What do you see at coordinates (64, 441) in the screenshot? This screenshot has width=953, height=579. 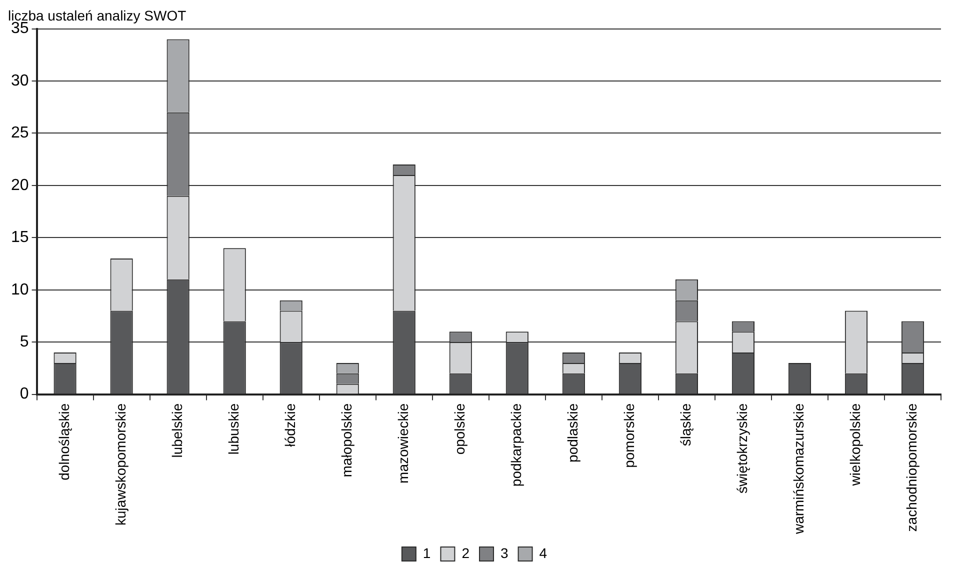 I see `x-tick-label: dolnośląskie` at bounding box center [64, 441].